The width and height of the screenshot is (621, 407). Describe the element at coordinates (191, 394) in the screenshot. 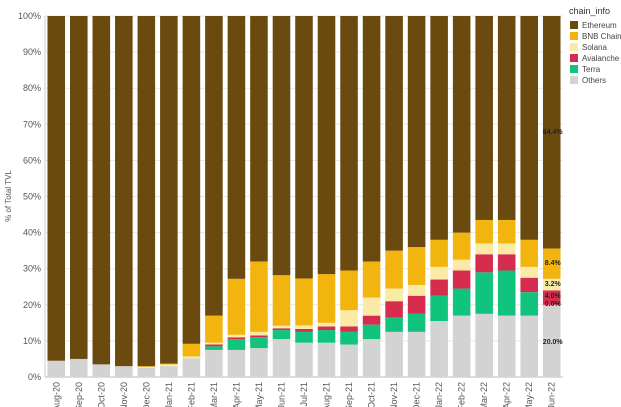

I see `x-tick-label: Feb-21` at that location.